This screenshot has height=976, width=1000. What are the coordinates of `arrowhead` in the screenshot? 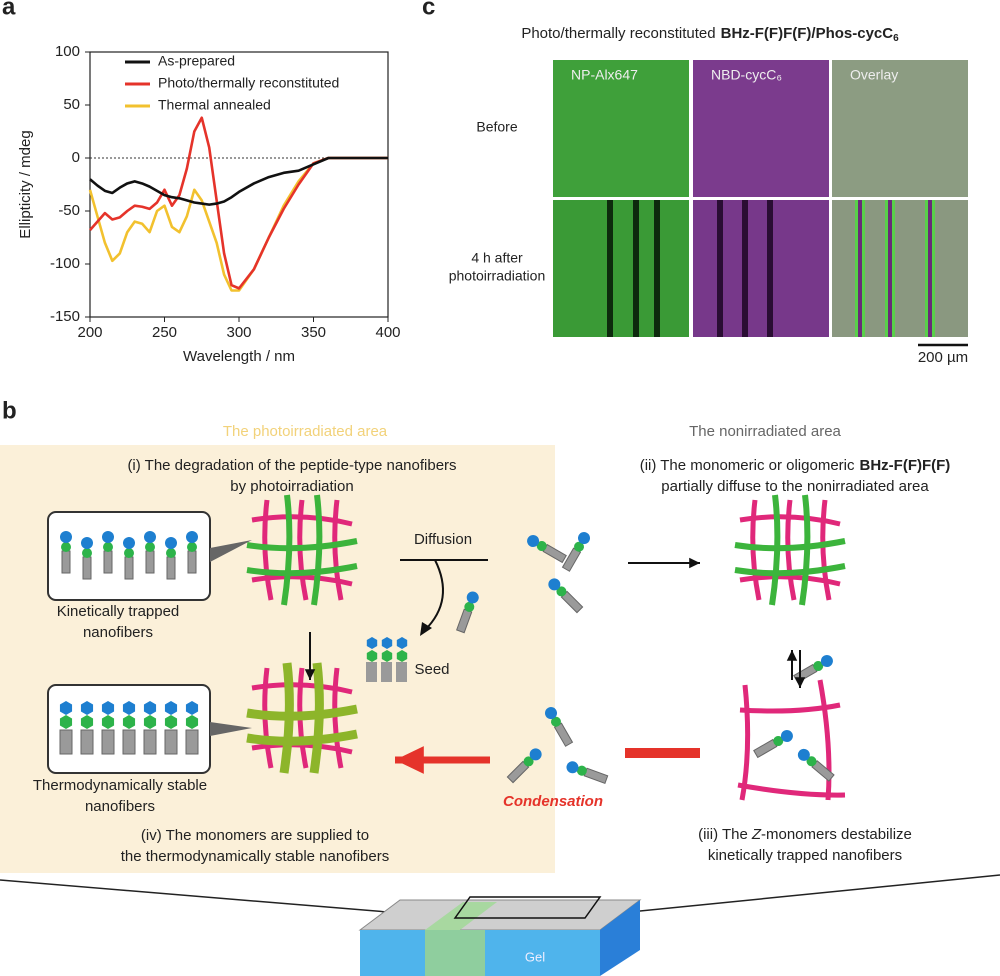 It's located at (409, 760).